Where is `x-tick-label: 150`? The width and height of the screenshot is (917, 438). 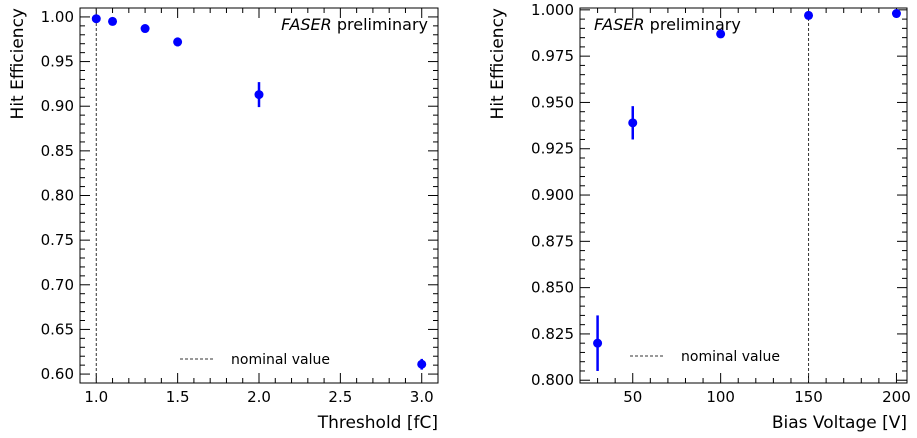 x-tick-label: 150 is located at coordinates (808, 397).